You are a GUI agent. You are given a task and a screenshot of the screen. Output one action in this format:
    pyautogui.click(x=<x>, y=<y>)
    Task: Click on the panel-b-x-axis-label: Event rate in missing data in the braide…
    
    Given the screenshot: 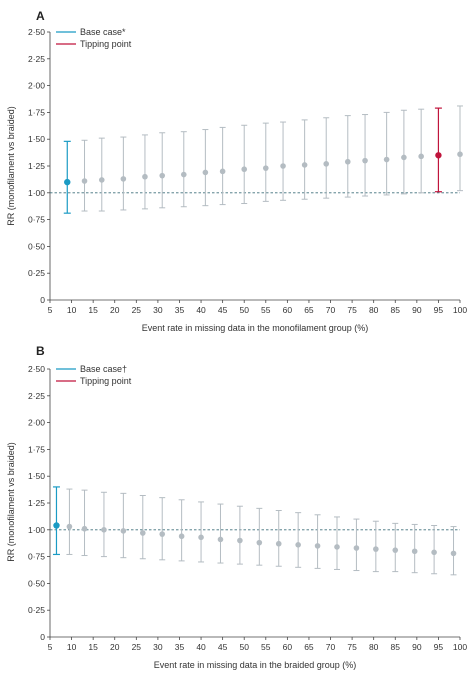 What is the action you would take?
    pyautogui.click(x=255, y=665)
    